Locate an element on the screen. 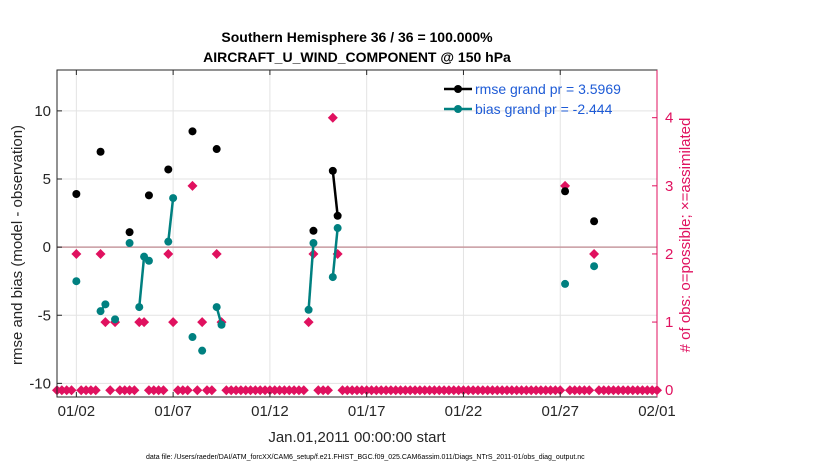 The width and height of the screenshot is (830, 470). y2-tick-label: 1 is located at coordinates (669, 322).